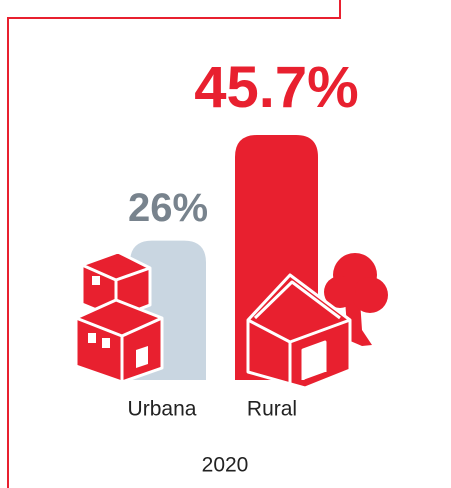  What do you see at coordinates (168, 208) in the screenshot?
I see `value-label: 26%` at bounding box center [168, 208].